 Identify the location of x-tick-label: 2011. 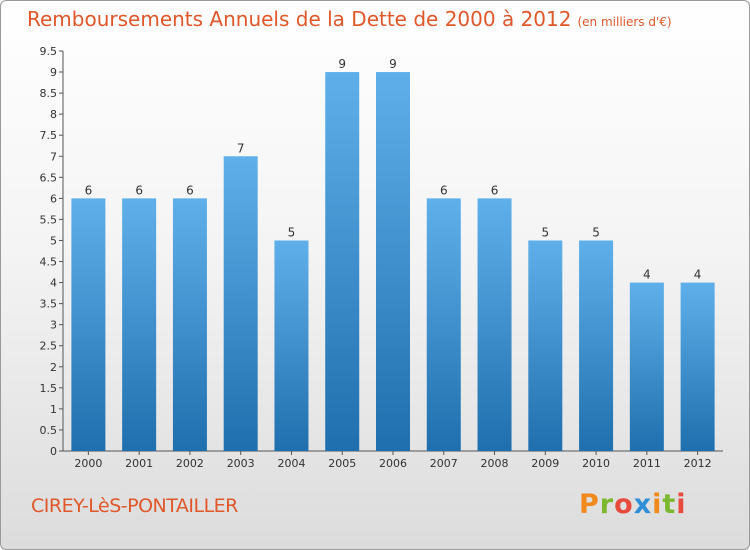
(647, 463).